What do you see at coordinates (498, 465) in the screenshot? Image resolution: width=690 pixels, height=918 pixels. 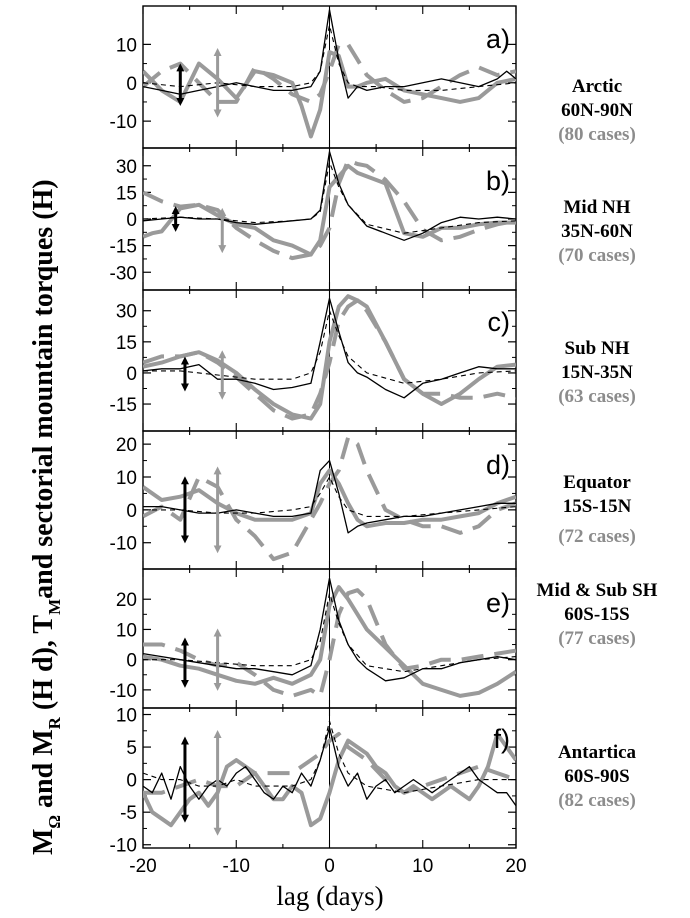 I see `panel-letter: d)` at bounding box center [498, 465].